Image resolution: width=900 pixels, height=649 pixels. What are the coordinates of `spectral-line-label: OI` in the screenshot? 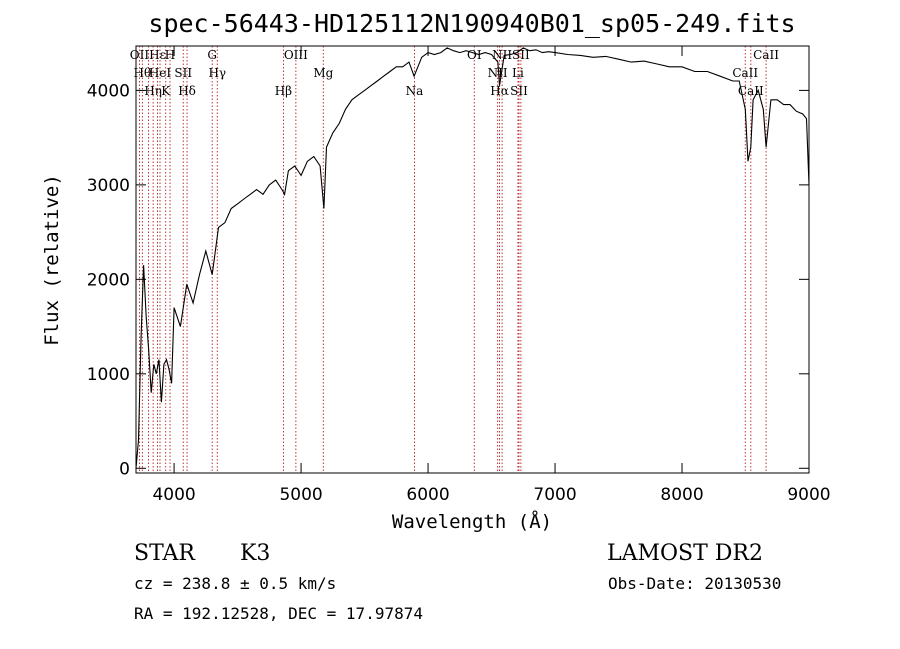 It's located at (474, 55).